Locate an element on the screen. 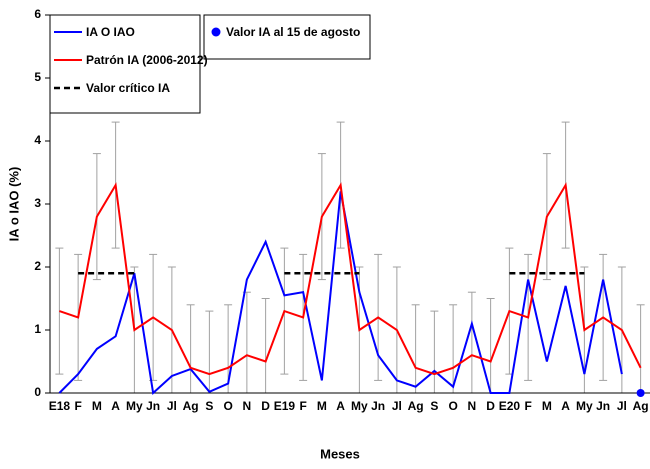 The width and height of the screenshot is (650, 469). y-tick-label: 6 is located at coordinates (37, 14).